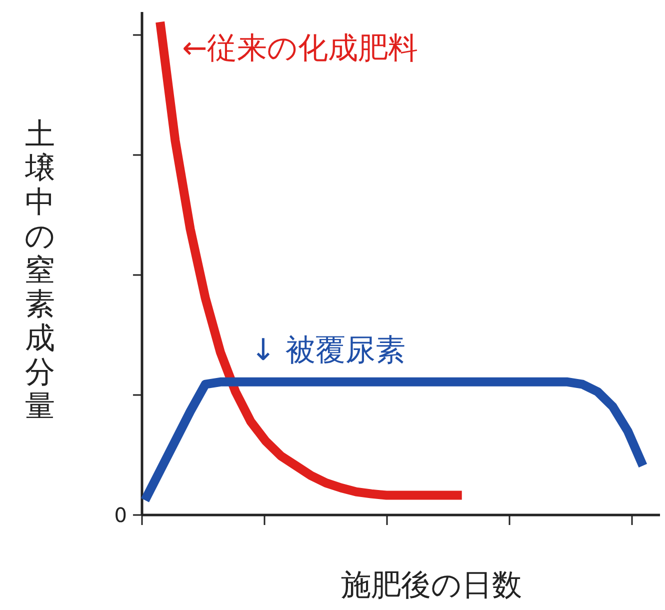 The width and height of the screenshot is (665, 610). I want to click on series-label: ←従来の化成肥料, so click(300, 48).